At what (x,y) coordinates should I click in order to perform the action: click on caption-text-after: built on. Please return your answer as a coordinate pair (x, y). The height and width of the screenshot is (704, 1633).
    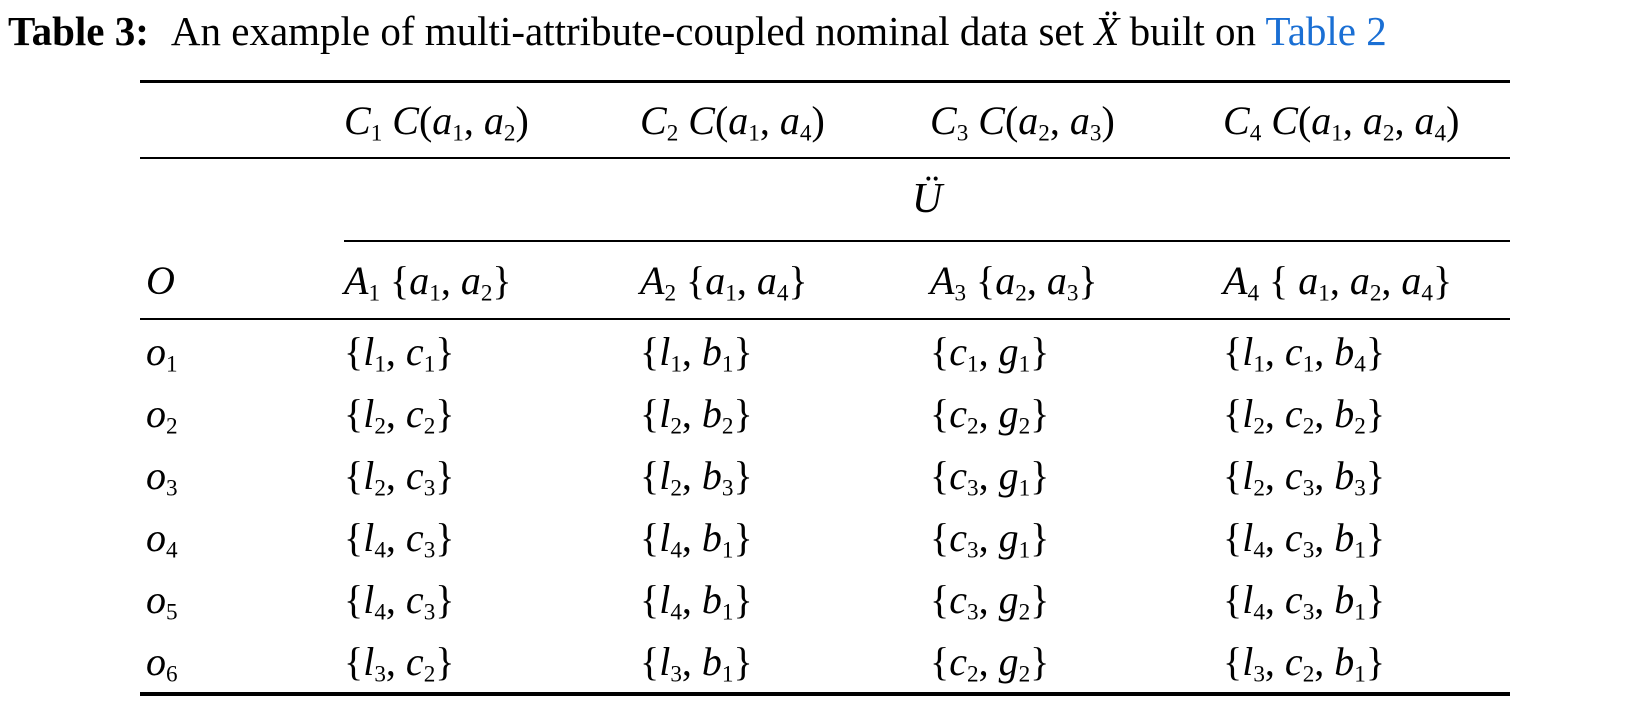
    Looking at the image, I should click on (1192, 31).